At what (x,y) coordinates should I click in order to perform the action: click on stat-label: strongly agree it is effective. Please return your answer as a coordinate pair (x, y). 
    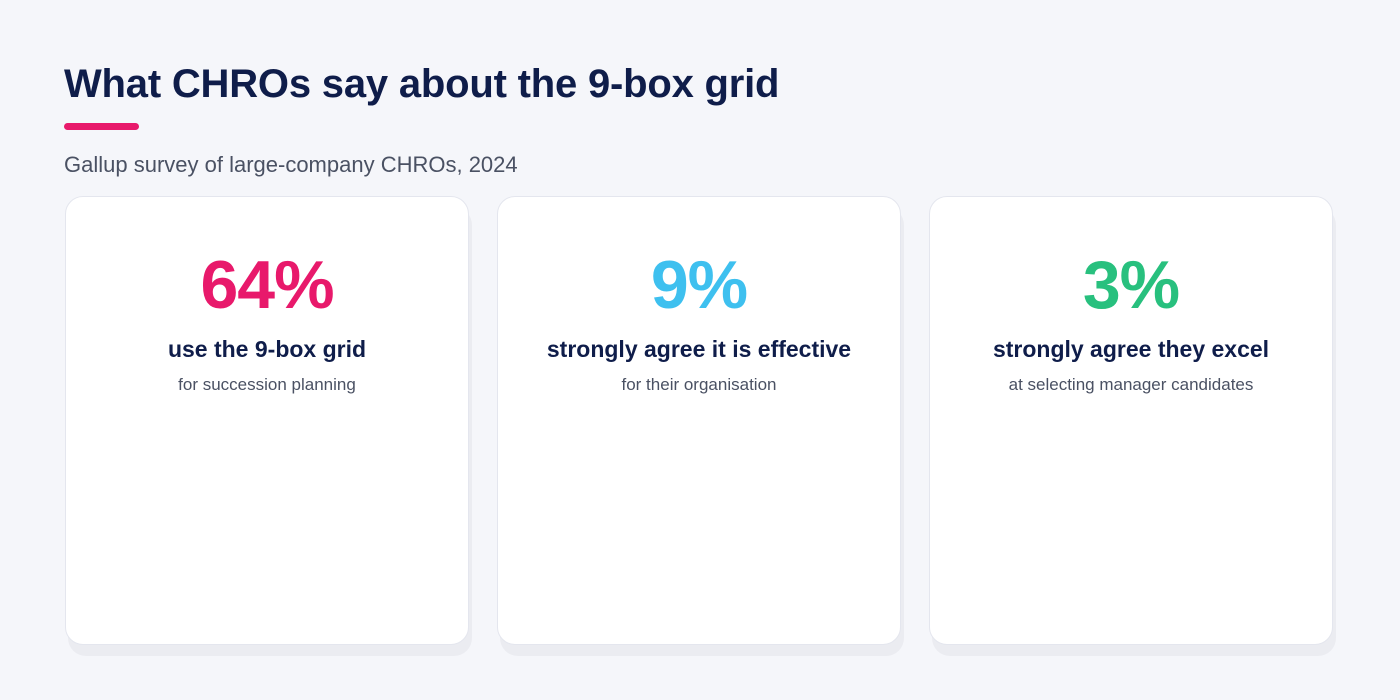
    Looking at the image, I should click on (699, 349).